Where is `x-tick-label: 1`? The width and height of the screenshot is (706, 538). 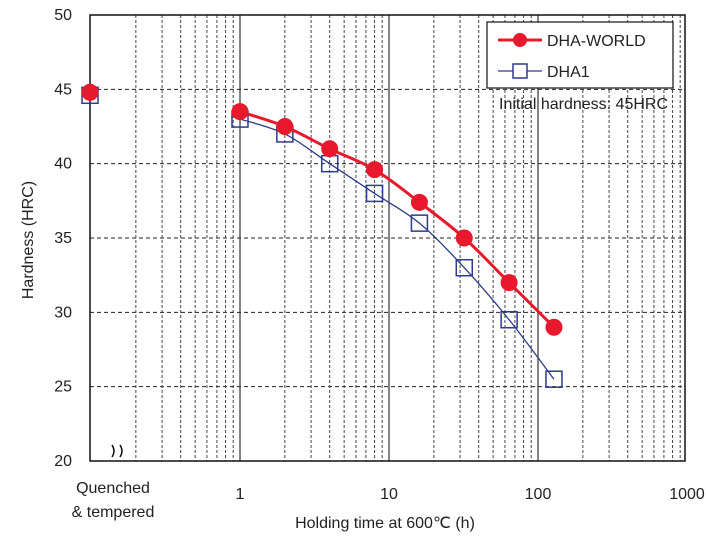
x-tick-label: 1 is located at coordinates (240, 494).